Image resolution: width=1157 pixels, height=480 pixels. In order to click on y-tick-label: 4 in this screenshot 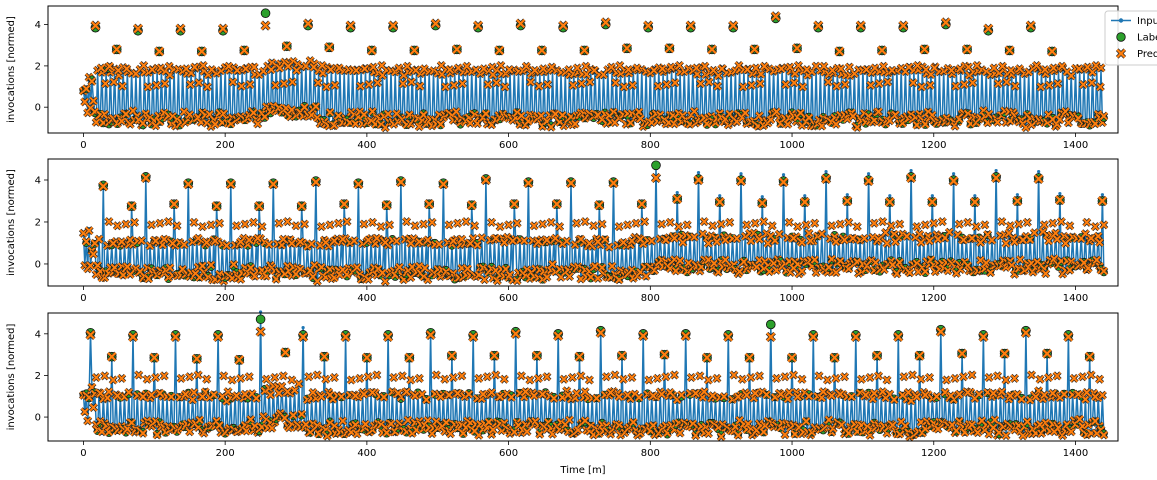, I will do `click(38, 25)`.